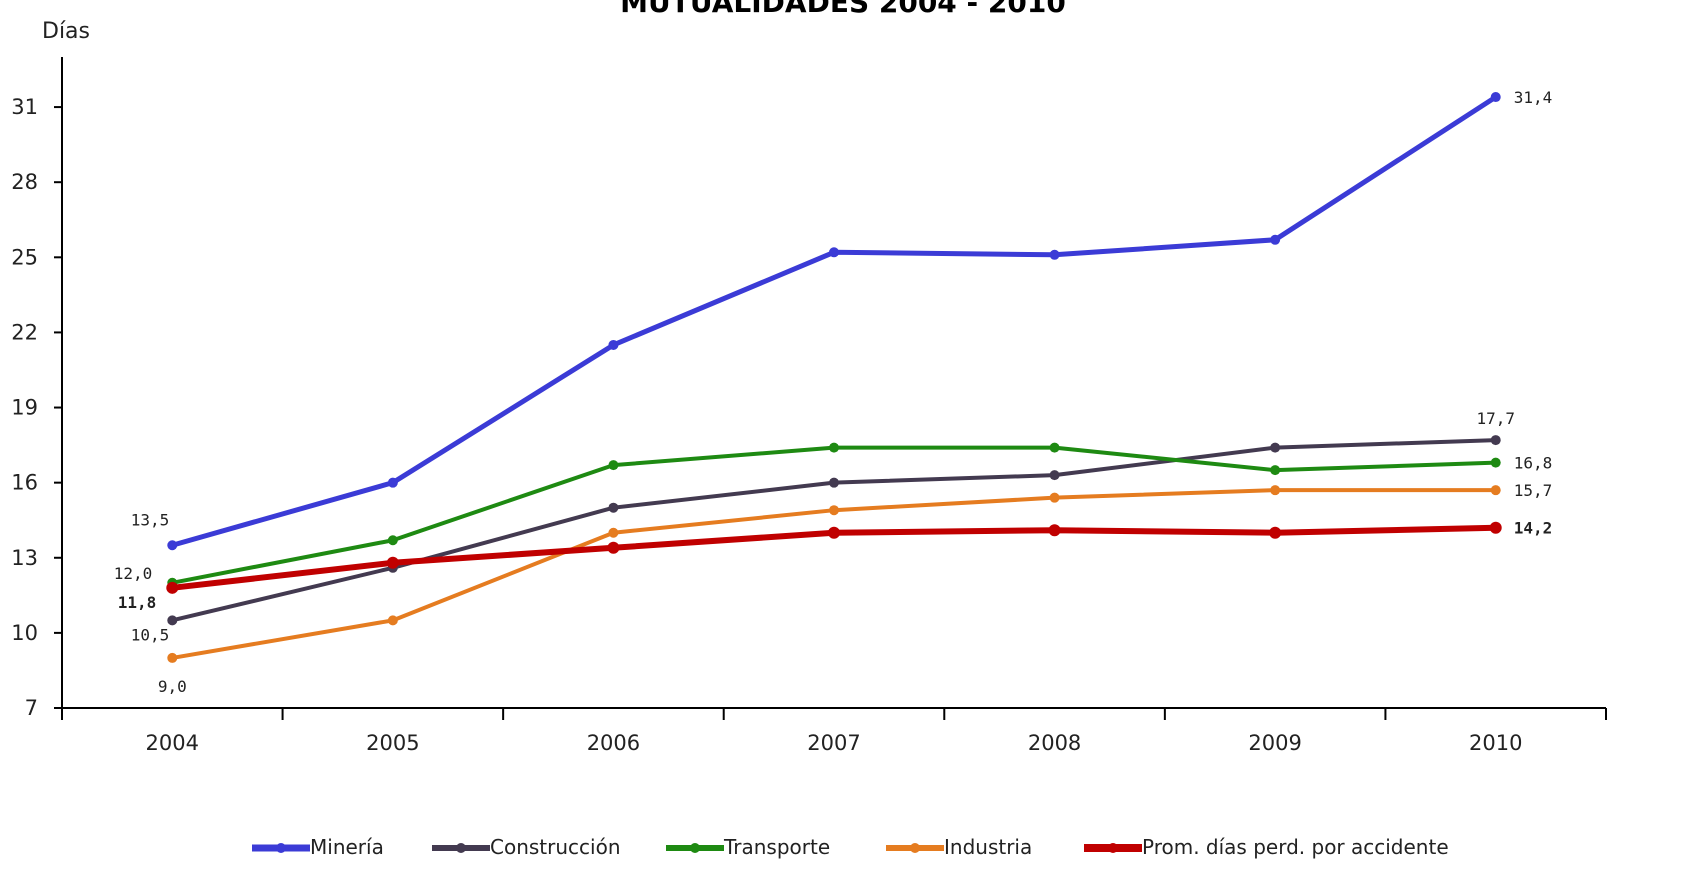 This screenshot has width=1686, height=869. I want to click on x-tick-label: 2010, so click(1495, 743).